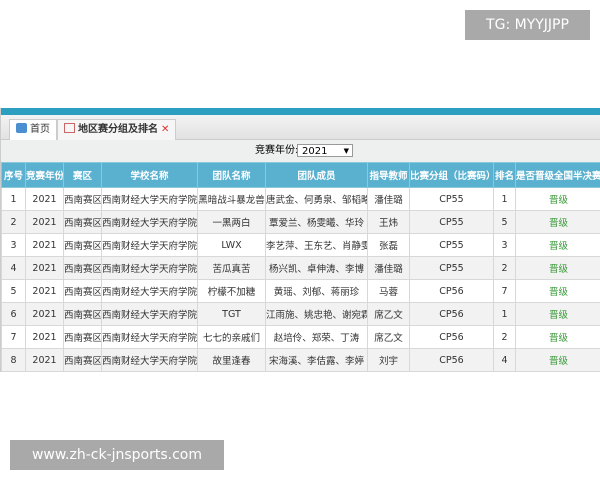 This screenshot has height=480, width=600. Describe the element at coordinates (13, 360) in the screenshot. I see `table-cell: 8` at that location.